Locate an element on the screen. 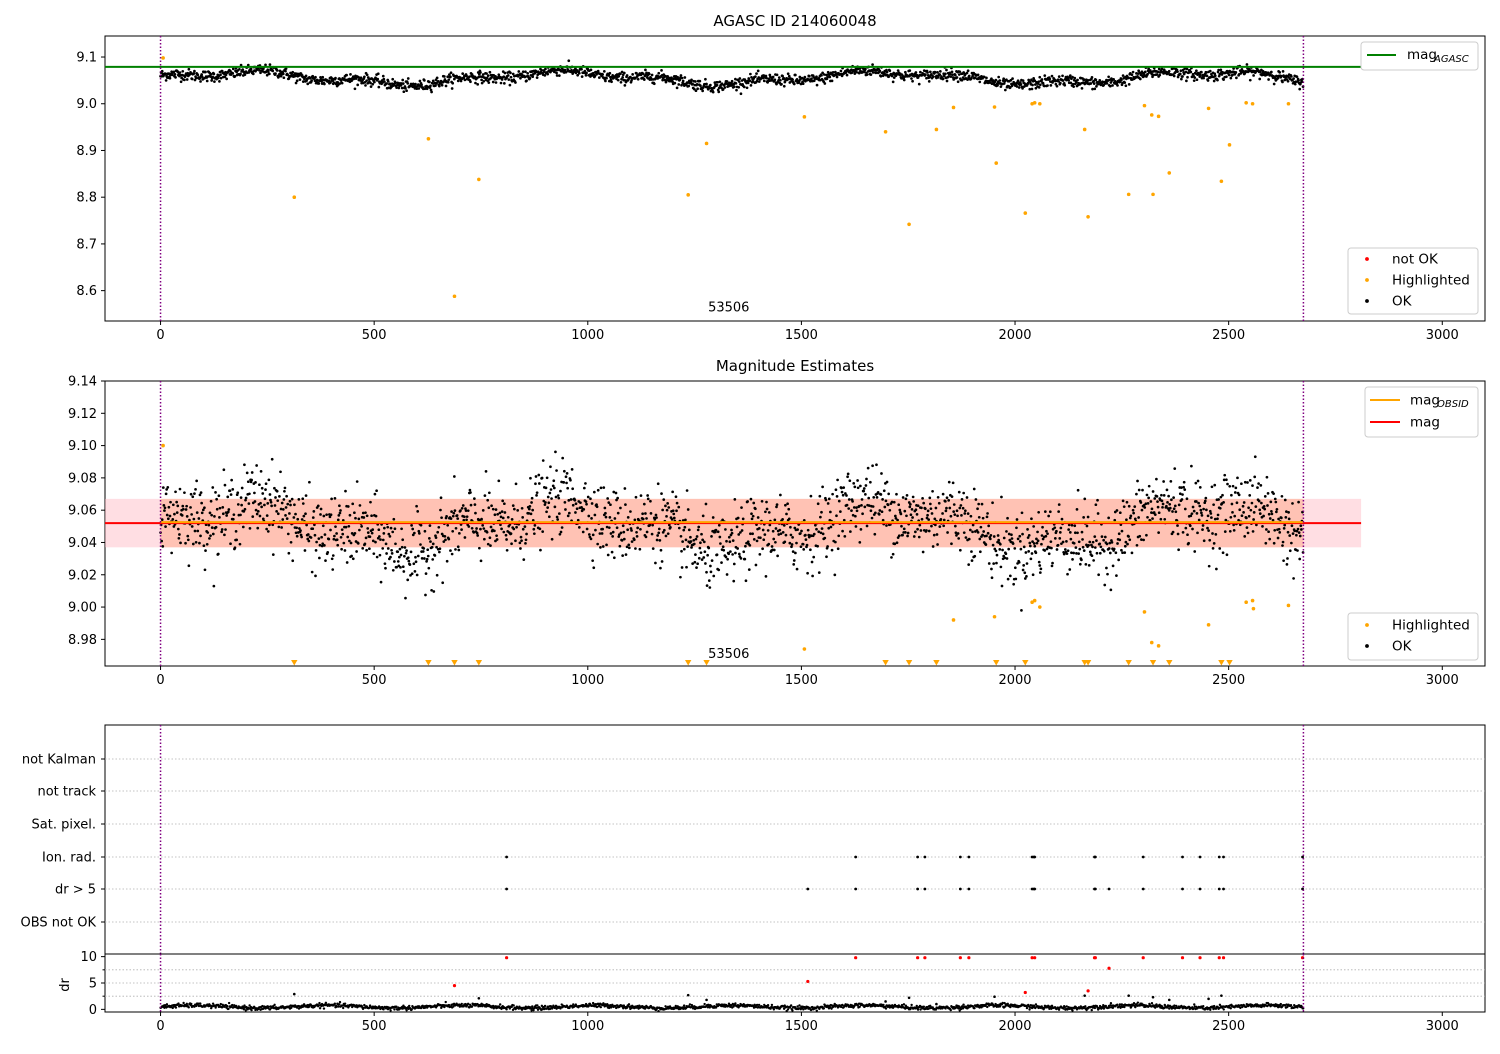  estimates-line-legend-label-1: mag is located at coordinates (1425, 423).